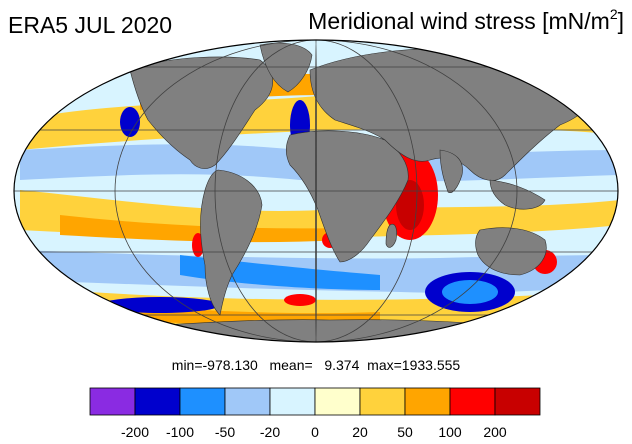  What do you see at coordinates (342, 365) in the screenshot?
I see `mean-value: 9.374` at bounding box center [342, 365].